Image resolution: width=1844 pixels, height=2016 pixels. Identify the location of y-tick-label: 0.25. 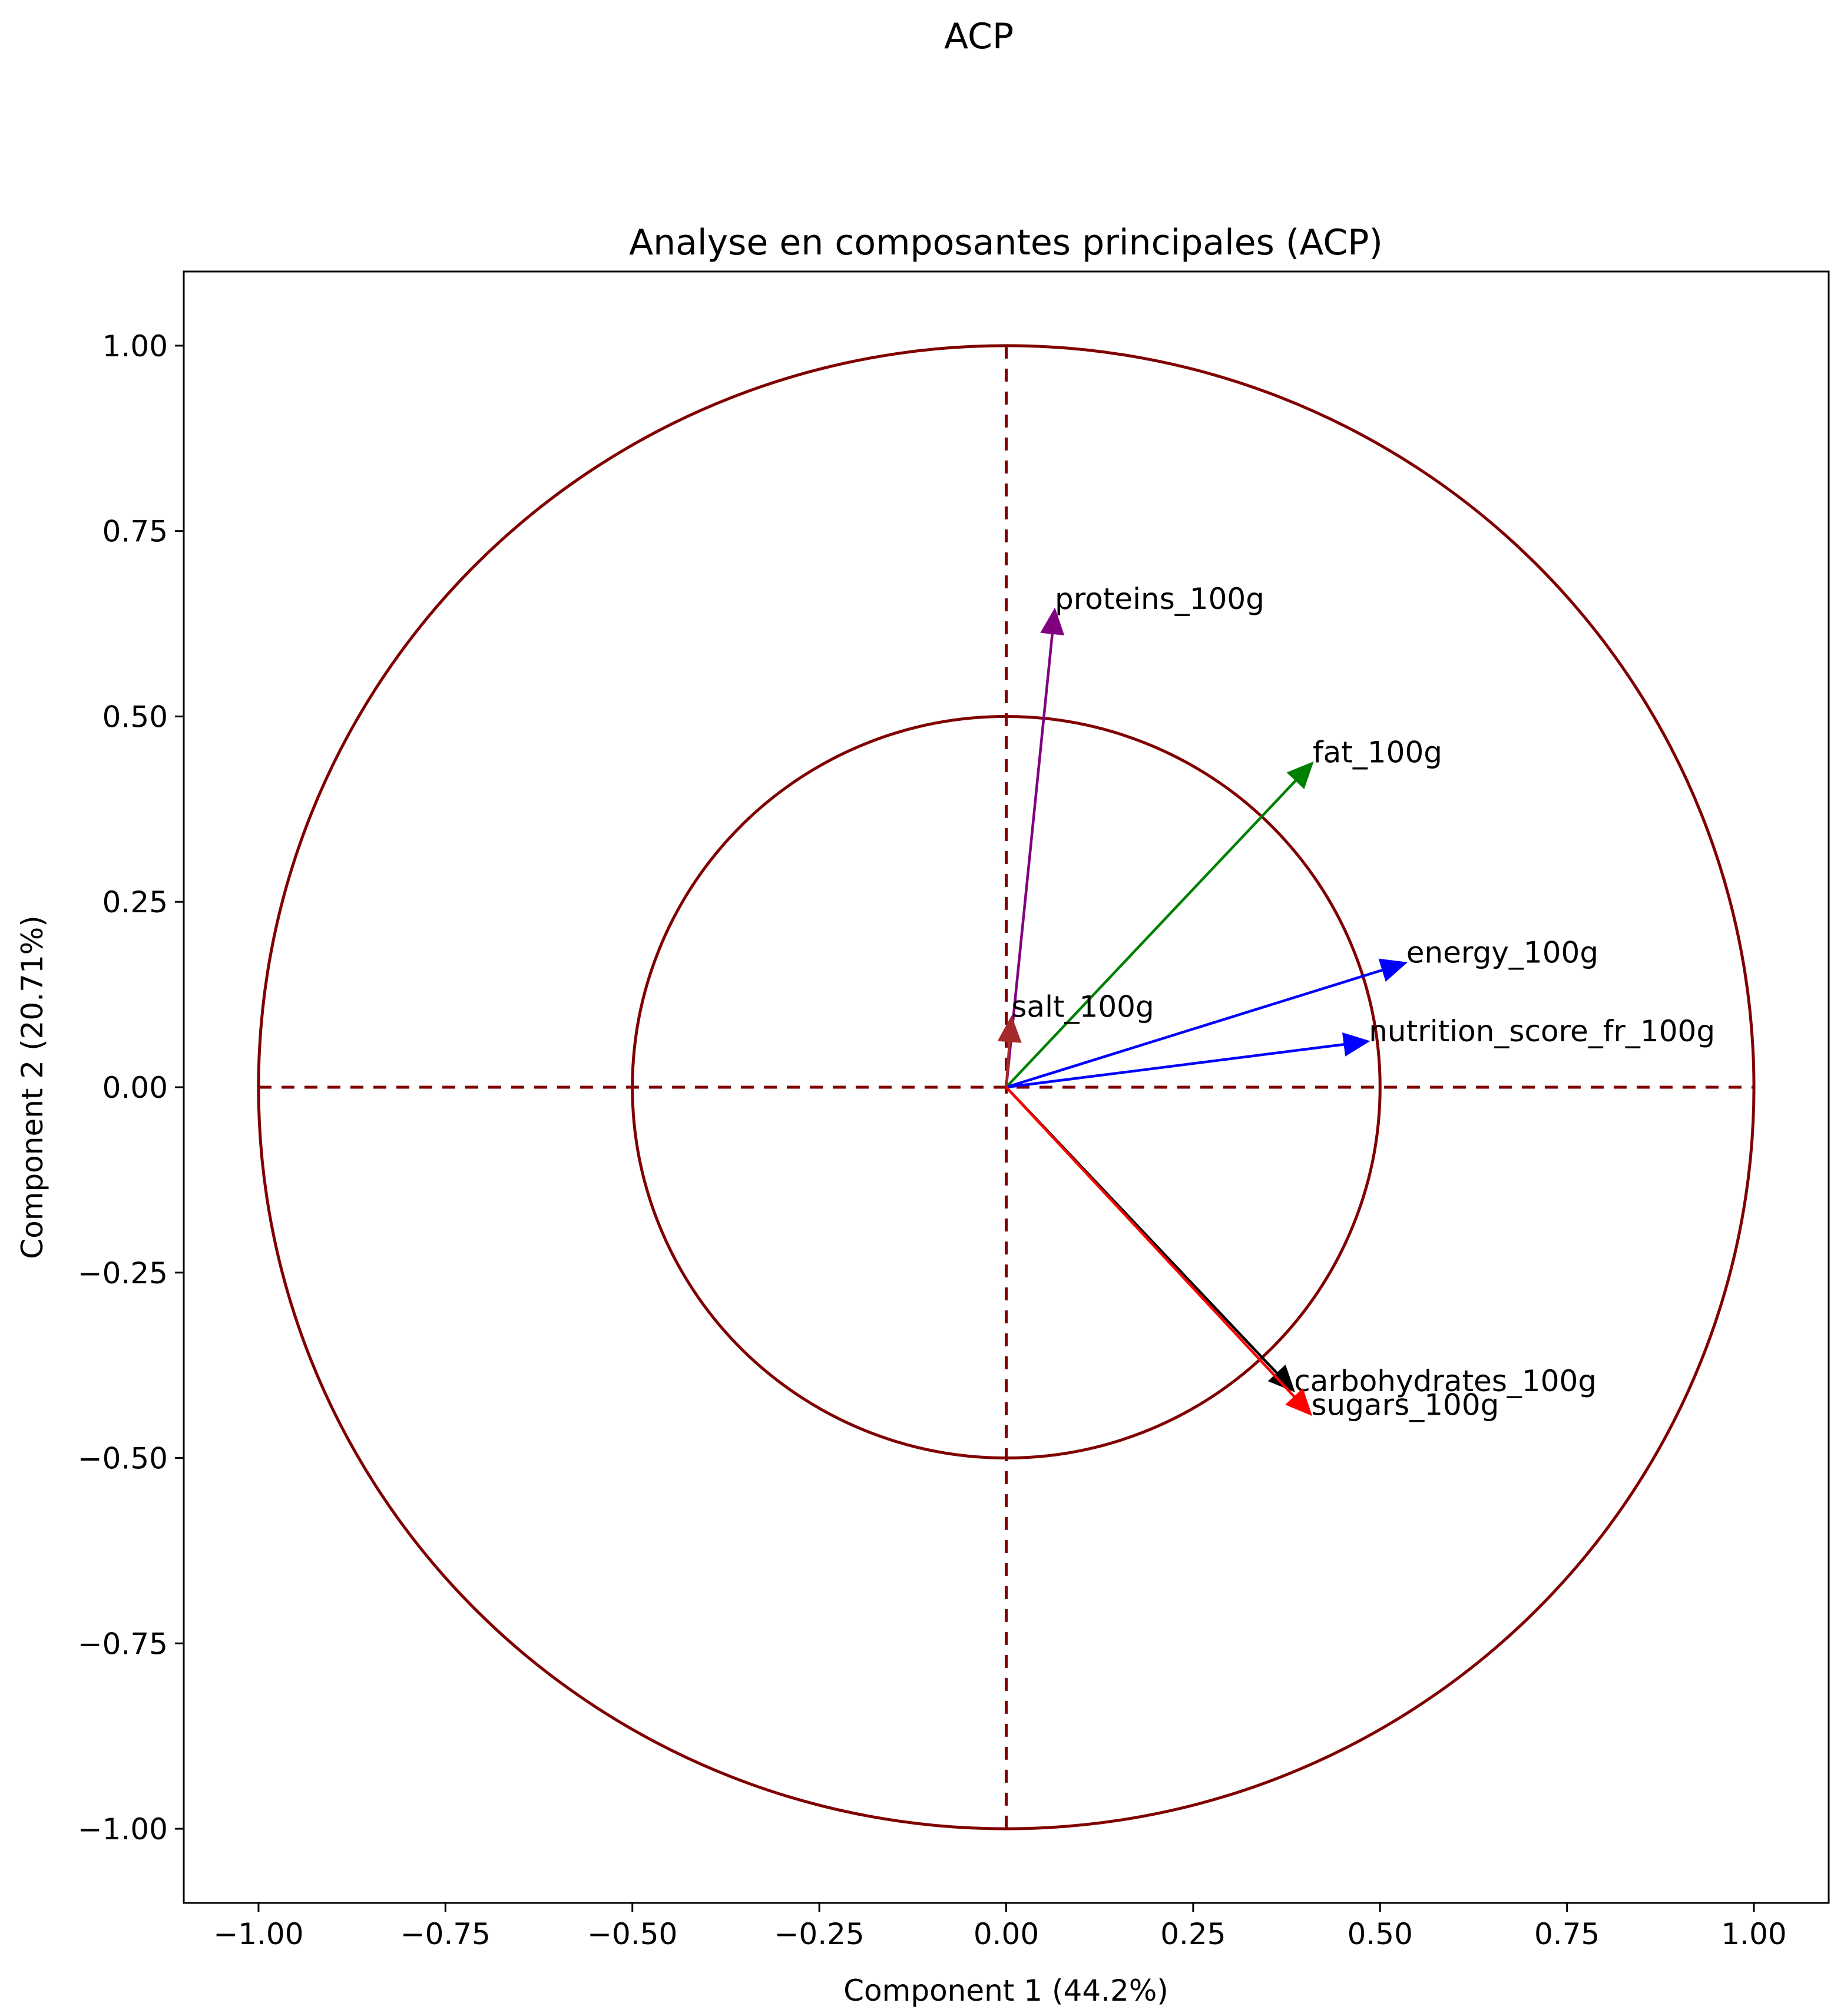
(135, 902).